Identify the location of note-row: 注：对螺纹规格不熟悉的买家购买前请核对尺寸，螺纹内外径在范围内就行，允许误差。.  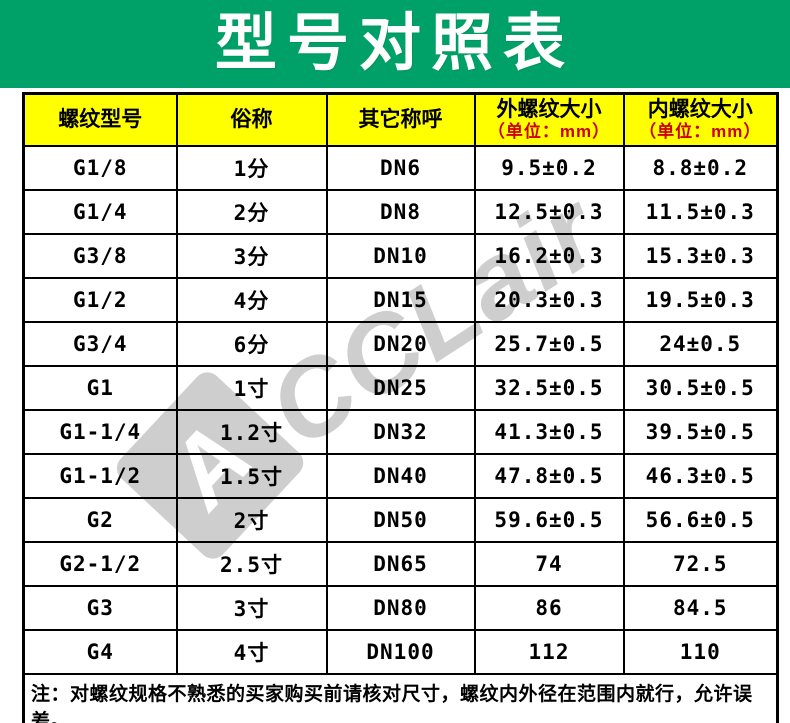
(400, 697).